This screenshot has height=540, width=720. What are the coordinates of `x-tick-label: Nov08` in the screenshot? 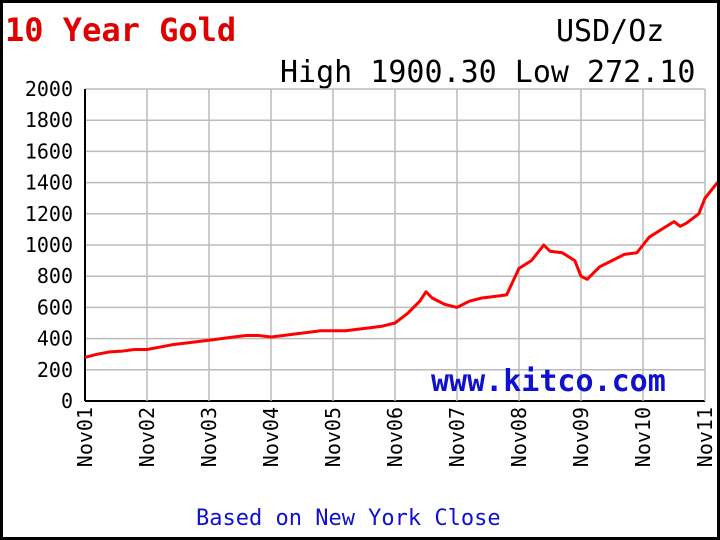 It's located at (519, 437).